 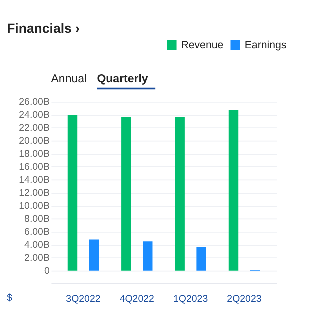 I want to click on y-tick-label: 18.00B, so click(x=34, y=154).